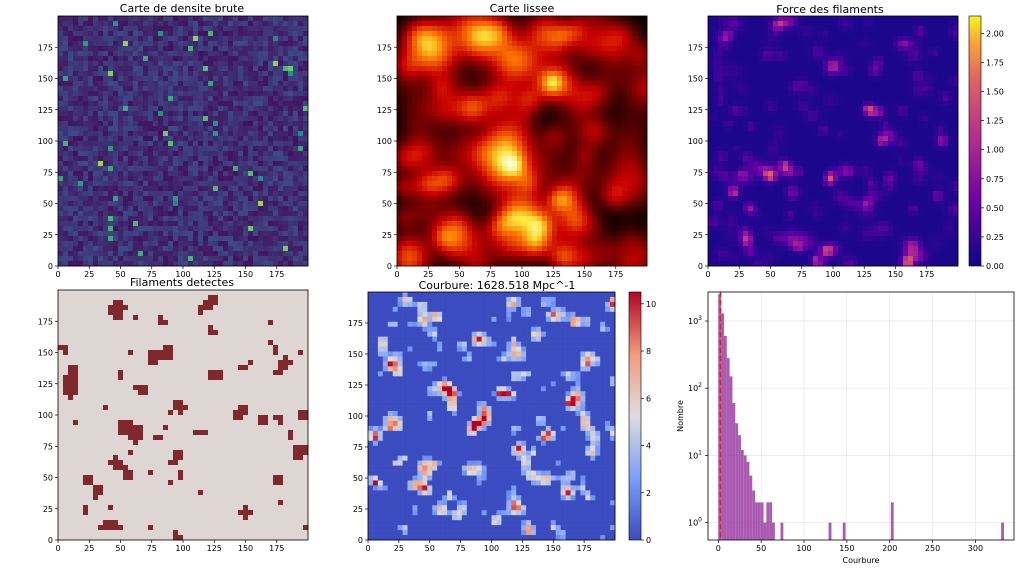 Image resolution: width=1023 pixels, height=568 pixels. Describe the element at coordinates (648, 540) in the screenshot. I see `colorbar-tick-label: 0` at that location.